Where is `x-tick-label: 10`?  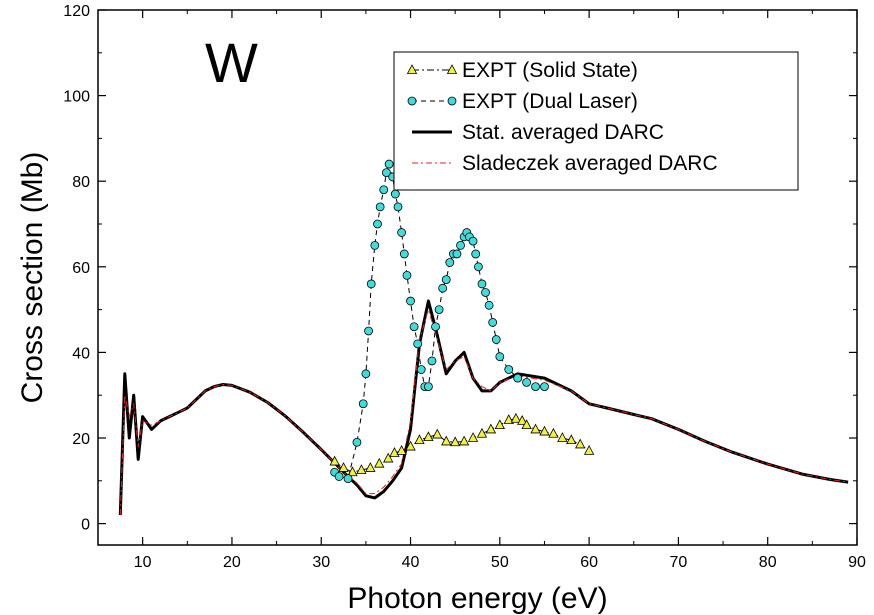 x-tick-label: 10 is located at coordinates (143, 562).